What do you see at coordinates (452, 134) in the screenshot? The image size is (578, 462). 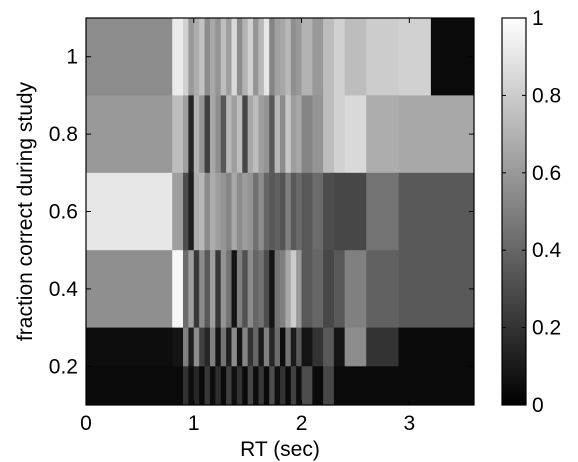 I see `heatmap-cell-r1-c31` at bounding box center [452, 134].